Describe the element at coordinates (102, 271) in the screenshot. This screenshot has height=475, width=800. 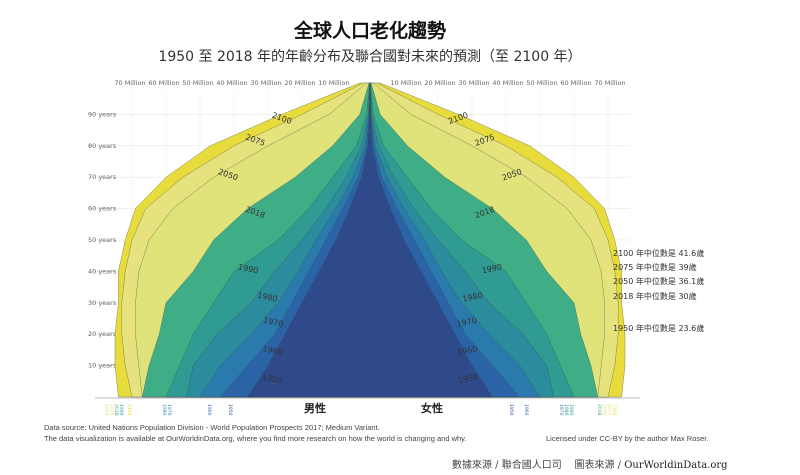
I see `y-tick-label: 40 years` at that location.